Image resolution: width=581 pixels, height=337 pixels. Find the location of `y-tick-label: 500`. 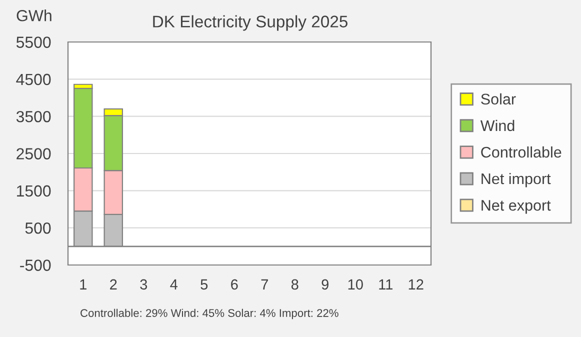

y-tick-label: 500 is located at coordinates (38, 228).